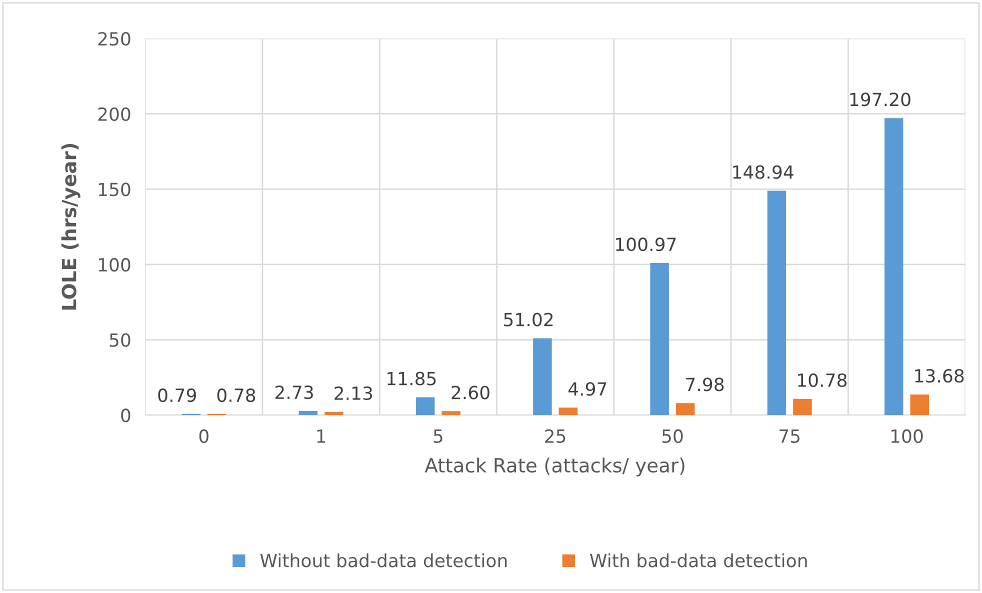  What do you see at coordinates (294, 393) in the screenshot?
I see `data-label: 2.73` at bounding box center [294, 393].